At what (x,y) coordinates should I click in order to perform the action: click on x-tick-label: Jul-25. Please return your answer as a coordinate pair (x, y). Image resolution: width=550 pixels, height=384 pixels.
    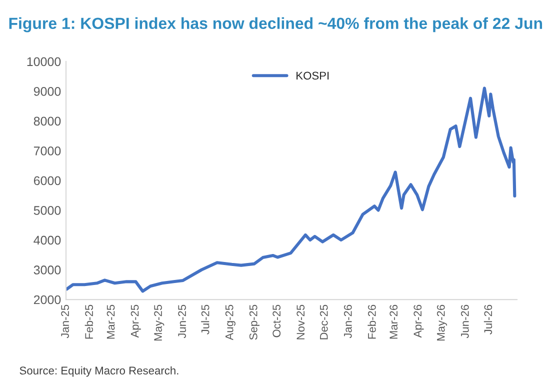
    Looking at the image, I should click on (205, 319).